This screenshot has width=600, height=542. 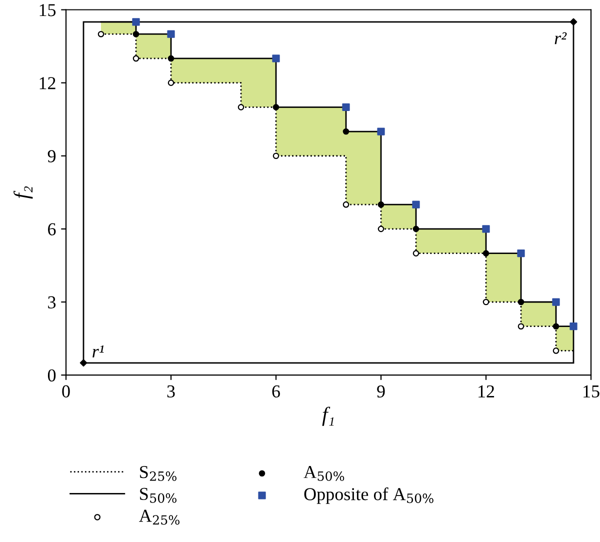 What do you see at coordinates (52, 302) in the screenshot?
I see `y-tick-label: 3` at bounding box center [52, 302].